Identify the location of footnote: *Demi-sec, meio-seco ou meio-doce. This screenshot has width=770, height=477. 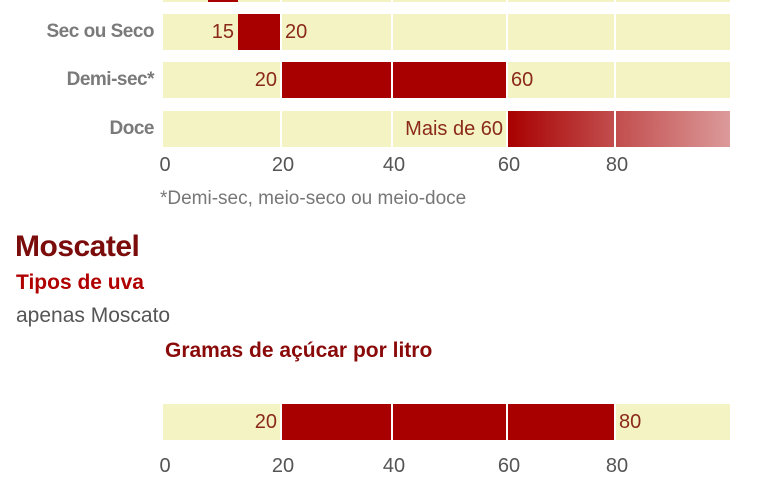
(313, 198).